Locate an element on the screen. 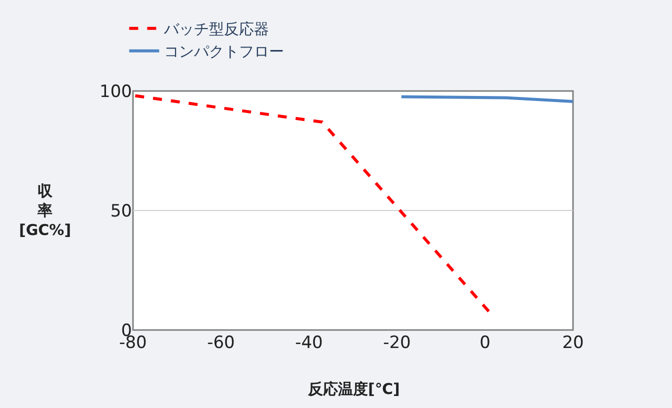 The width and height of the screenshot is (672, 408). x-tick-label: 0 is located at coordinates (485, 343).